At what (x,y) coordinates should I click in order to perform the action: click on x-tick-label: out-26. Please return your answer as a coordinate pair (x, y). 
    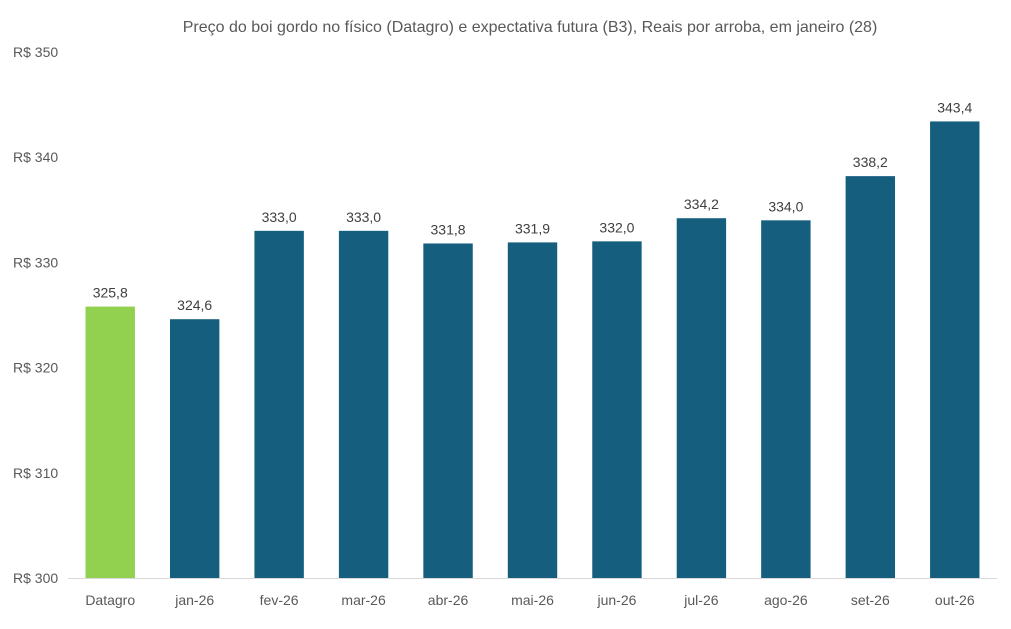
    Looking at the image, I should click on (955, 600).